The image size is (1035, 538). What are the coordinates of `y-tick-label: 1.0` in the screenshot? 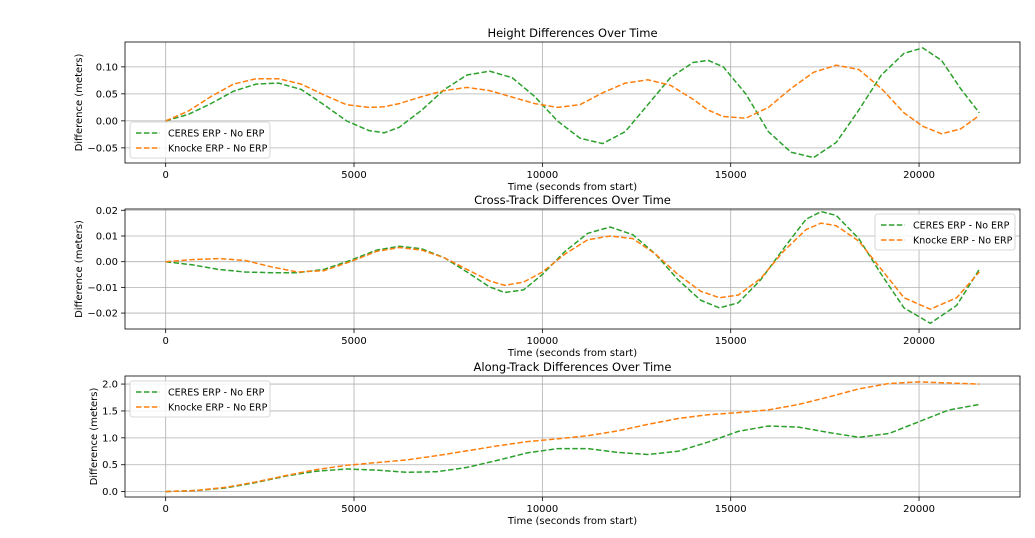 It's located at (110, 438).